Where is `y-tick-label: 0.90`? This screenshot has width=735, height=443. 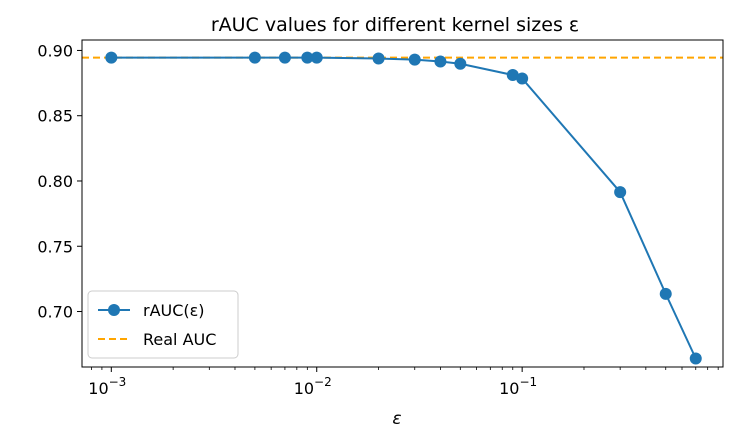 y-tick-label: 0.90 is located at coordinates (55, 50).